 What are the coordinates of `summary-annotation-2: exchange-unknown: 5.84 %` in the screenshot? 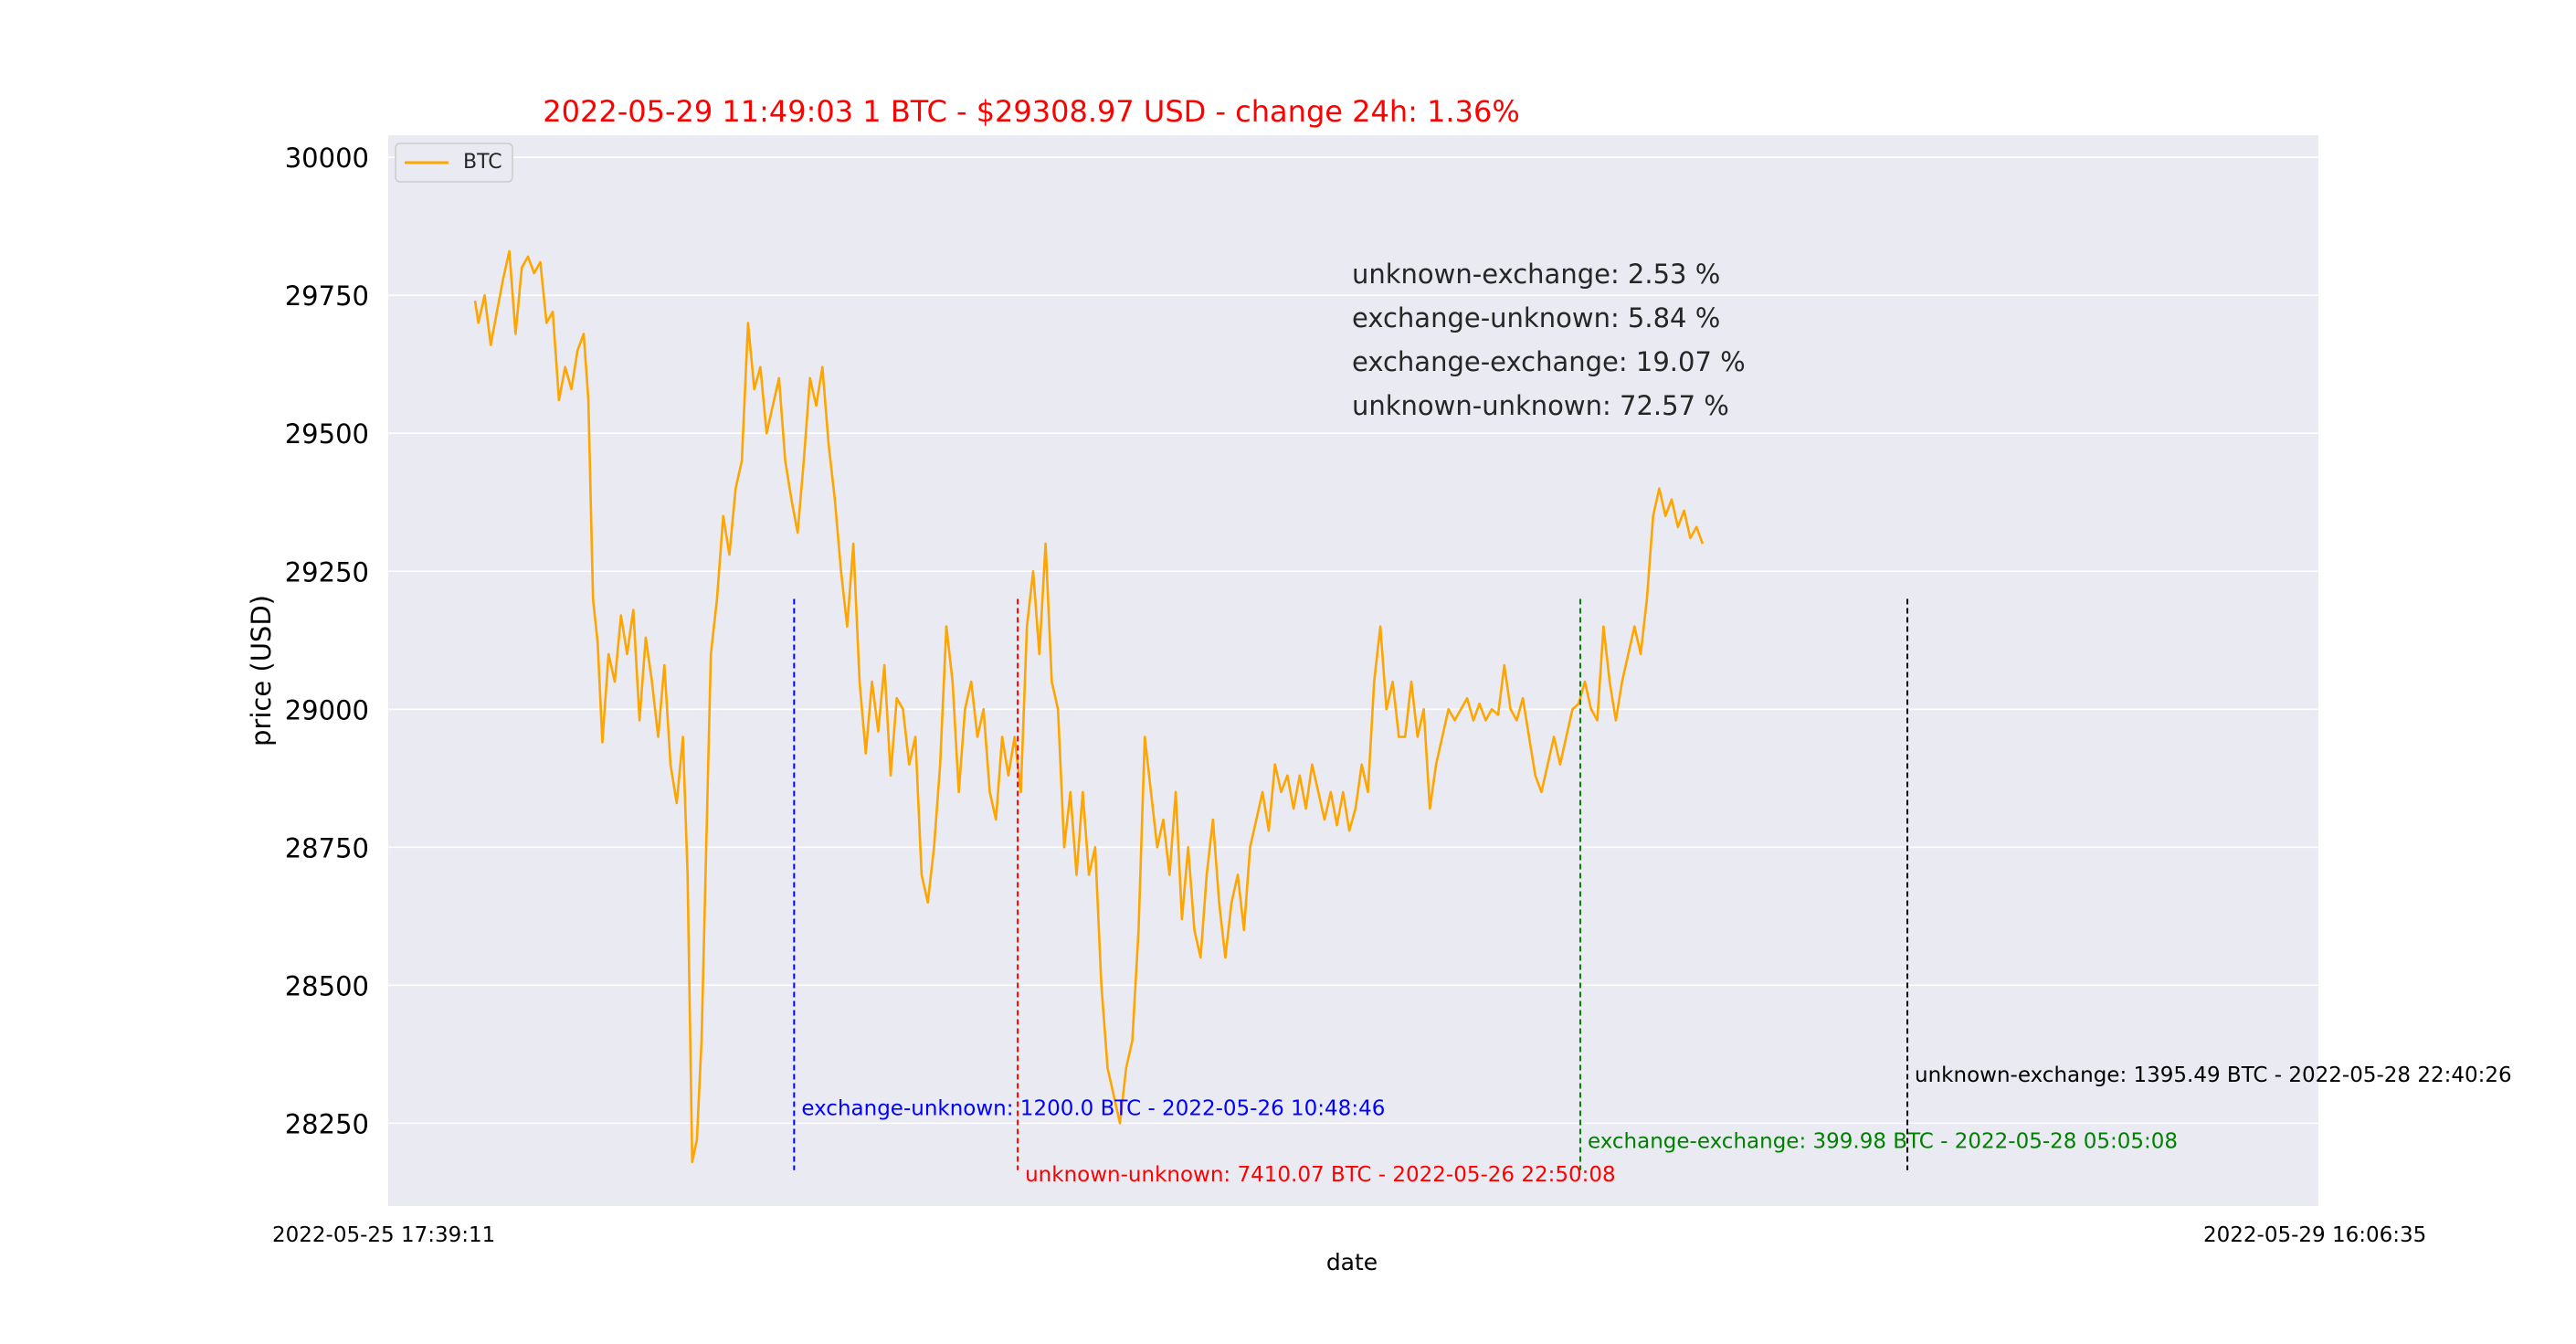 It's located at (1536, 317).